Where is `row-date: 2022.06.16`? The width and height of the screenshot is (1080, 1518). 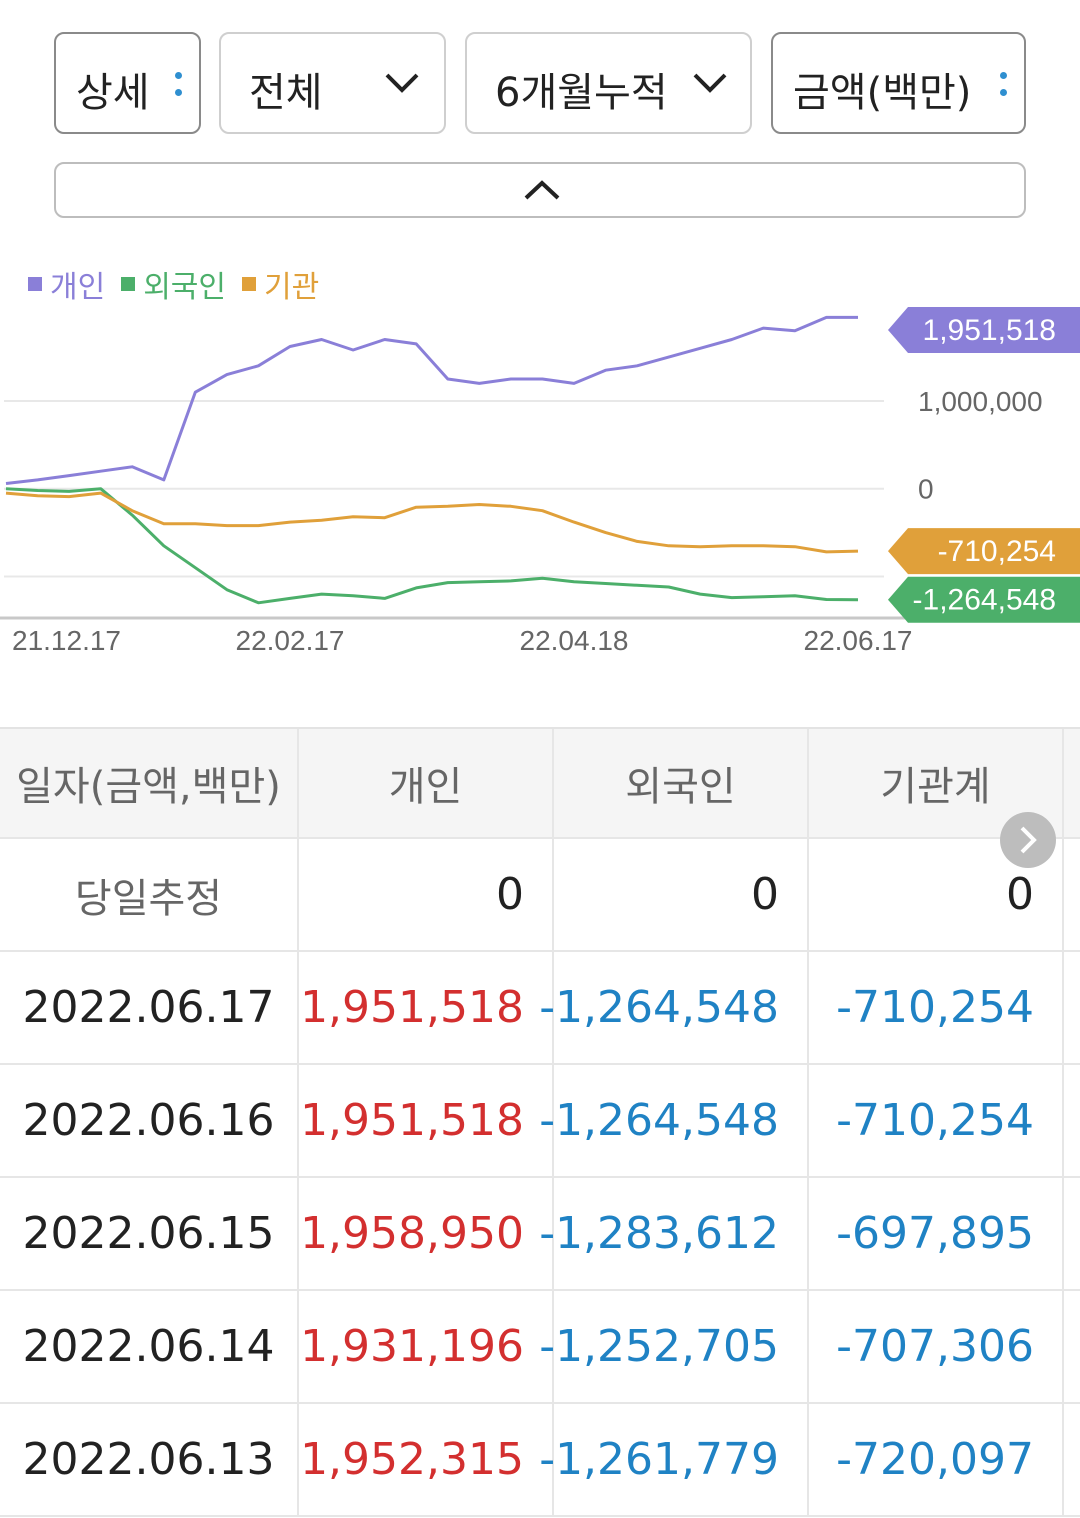
row-date: 2022.06.16 is located at coordinates (149, 1120).